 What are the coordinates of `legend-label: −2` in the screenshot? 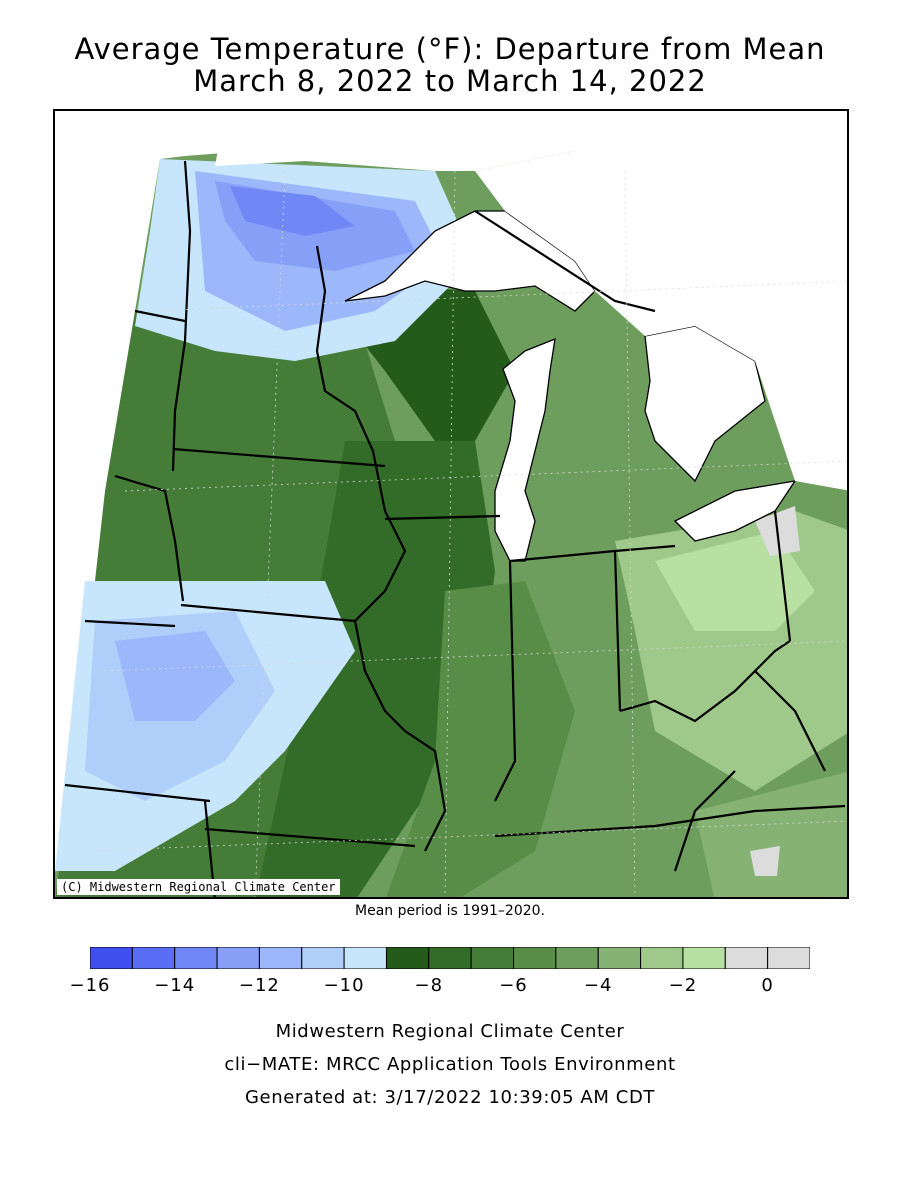 It's located at (683, 985).